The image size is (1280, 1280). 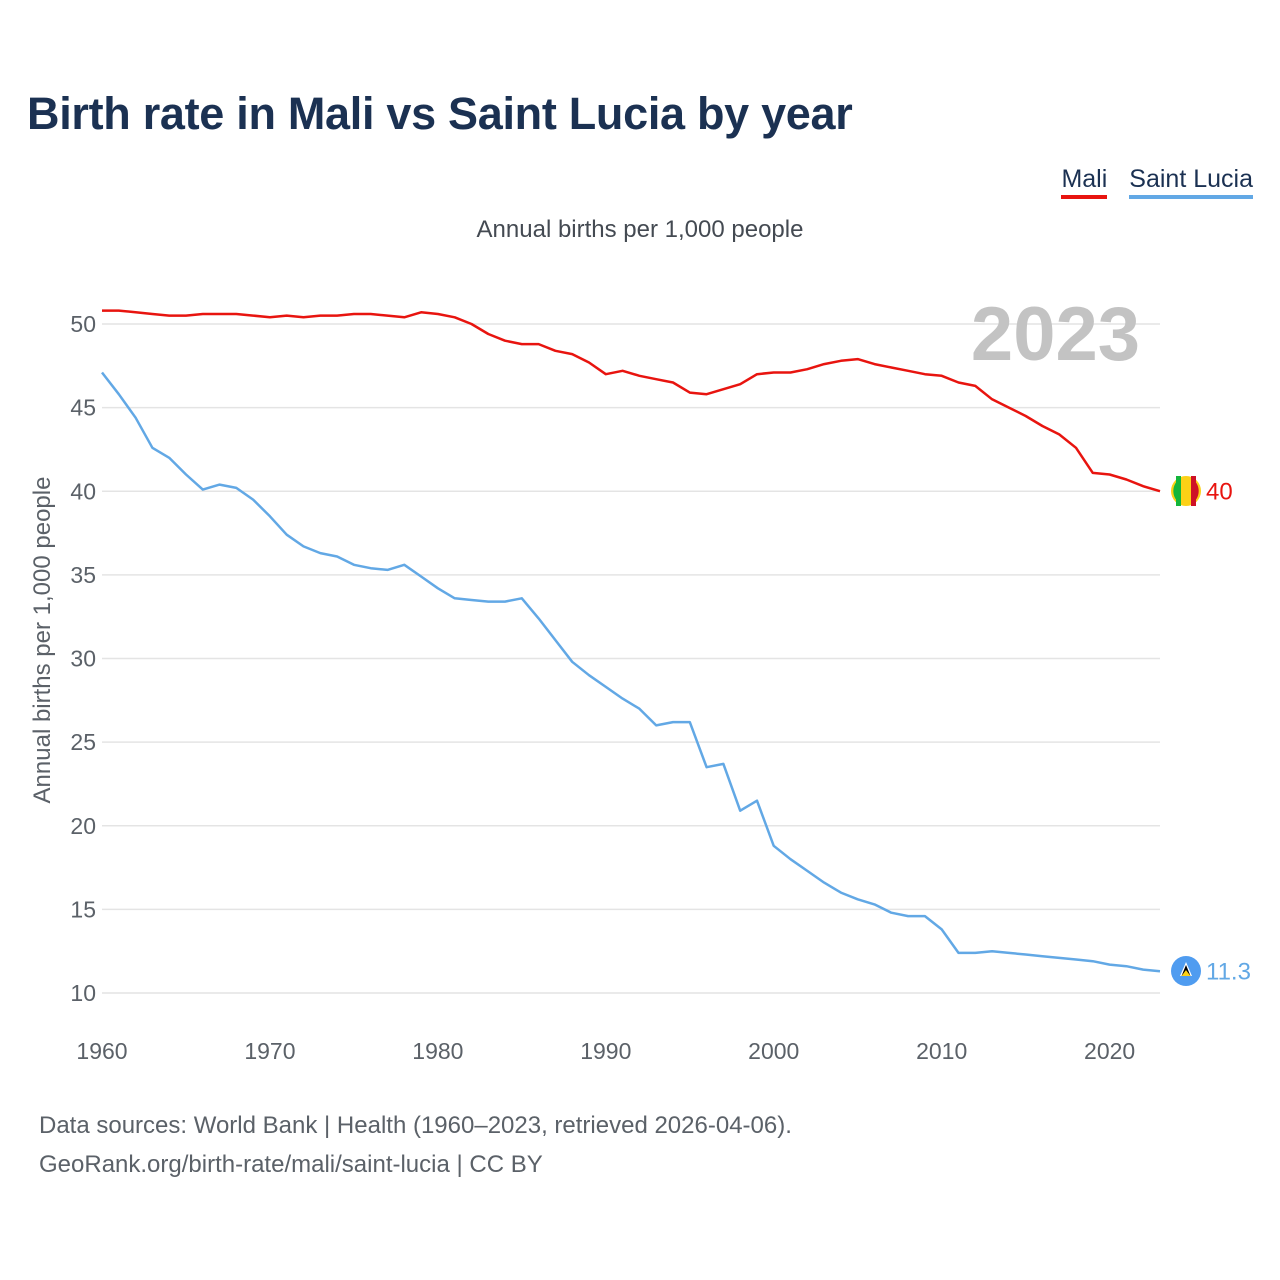 What do you see at coordinates (83, 993) in the screenshot?
I see `y-tick-label: 10` at bounding box center [83, 993].